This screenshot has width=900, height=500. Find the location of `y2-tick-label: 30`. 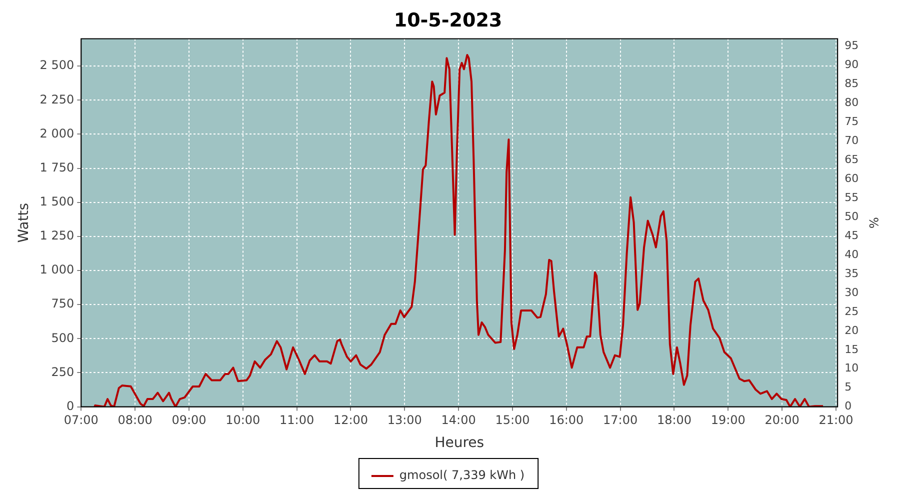

y2-tick-label: 30 is located at coordinates (851, 292).